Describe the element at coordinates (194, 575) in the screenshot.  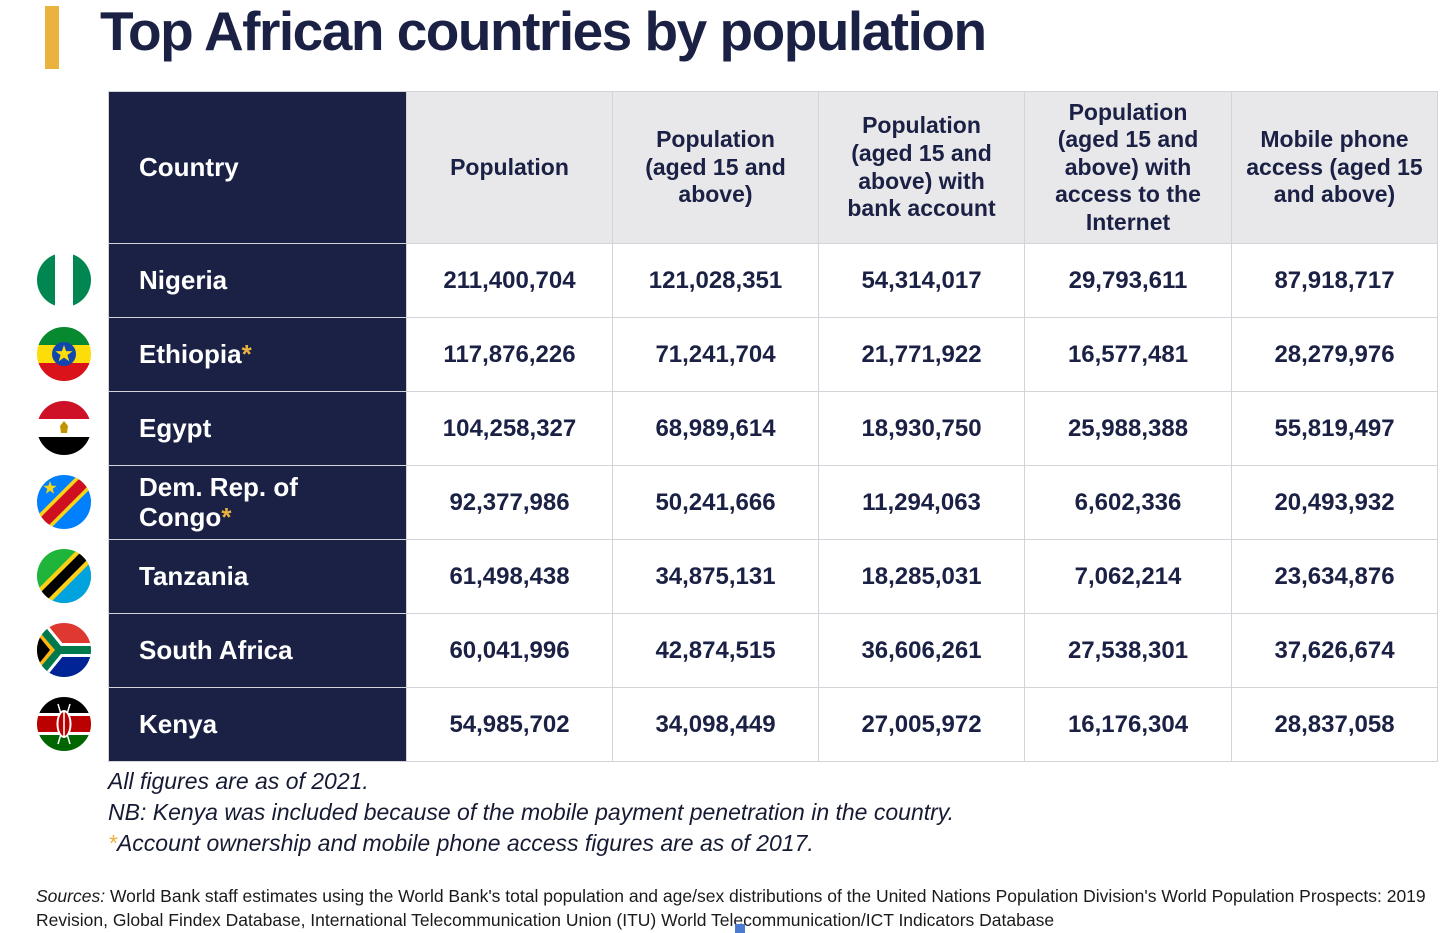
I see `country-name: Tanzania` at that location.